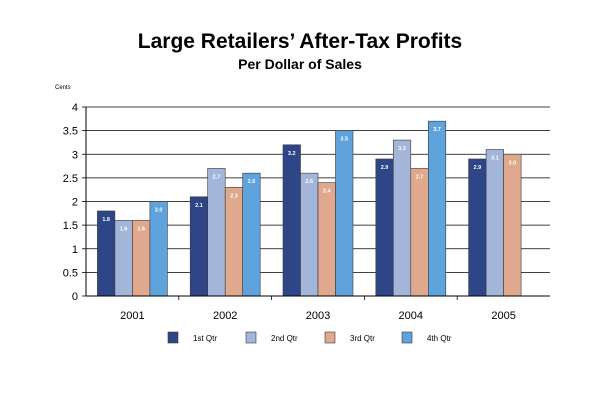 This screenshot has height=400, width=600. Describe the element at coordinates (300, 64) in the screenshot. I see `chart-subtitle: Per Dollar of Sales` at that location.